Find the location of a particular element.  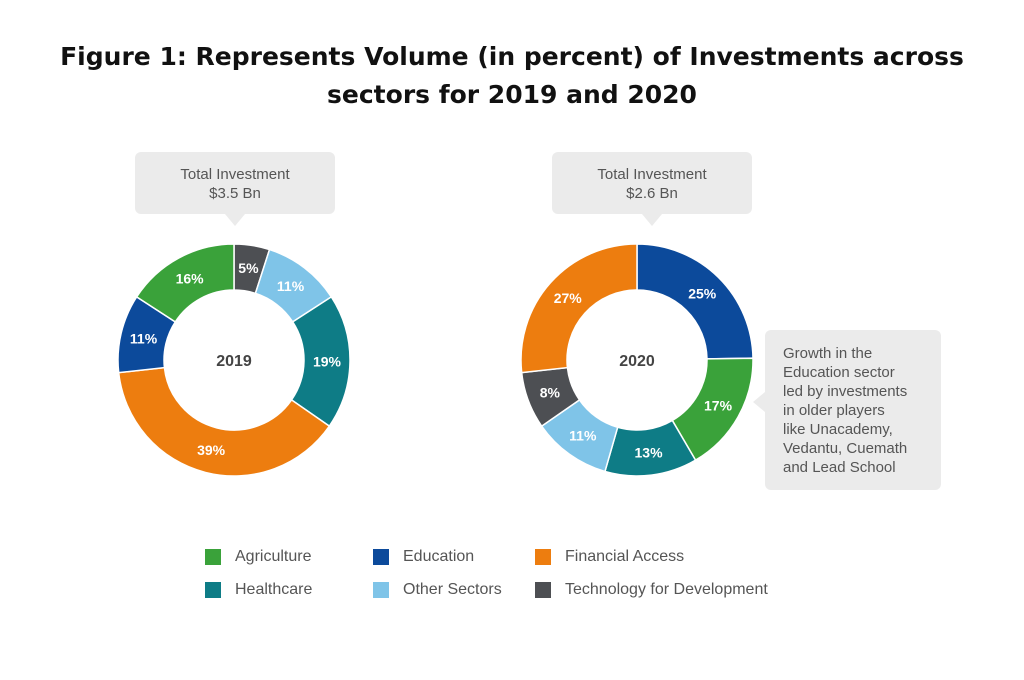

legend-item-technology-for-development: Technology for Development is located at coordinates (651, 590).